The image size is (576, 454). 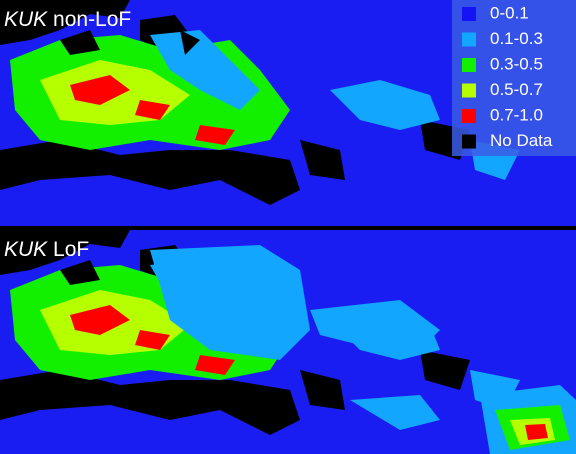 I want to click on legend-label: 0.1-0.3, so click(x=516, y=38).